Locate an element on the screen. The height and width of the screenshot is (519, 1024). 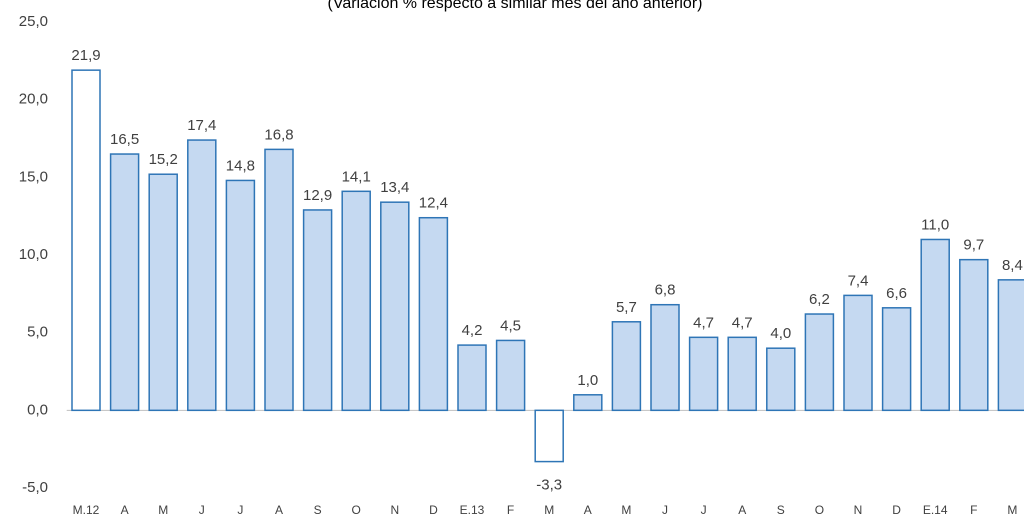
y-tick-label: 25,0 is located at coordinates (33, 21).